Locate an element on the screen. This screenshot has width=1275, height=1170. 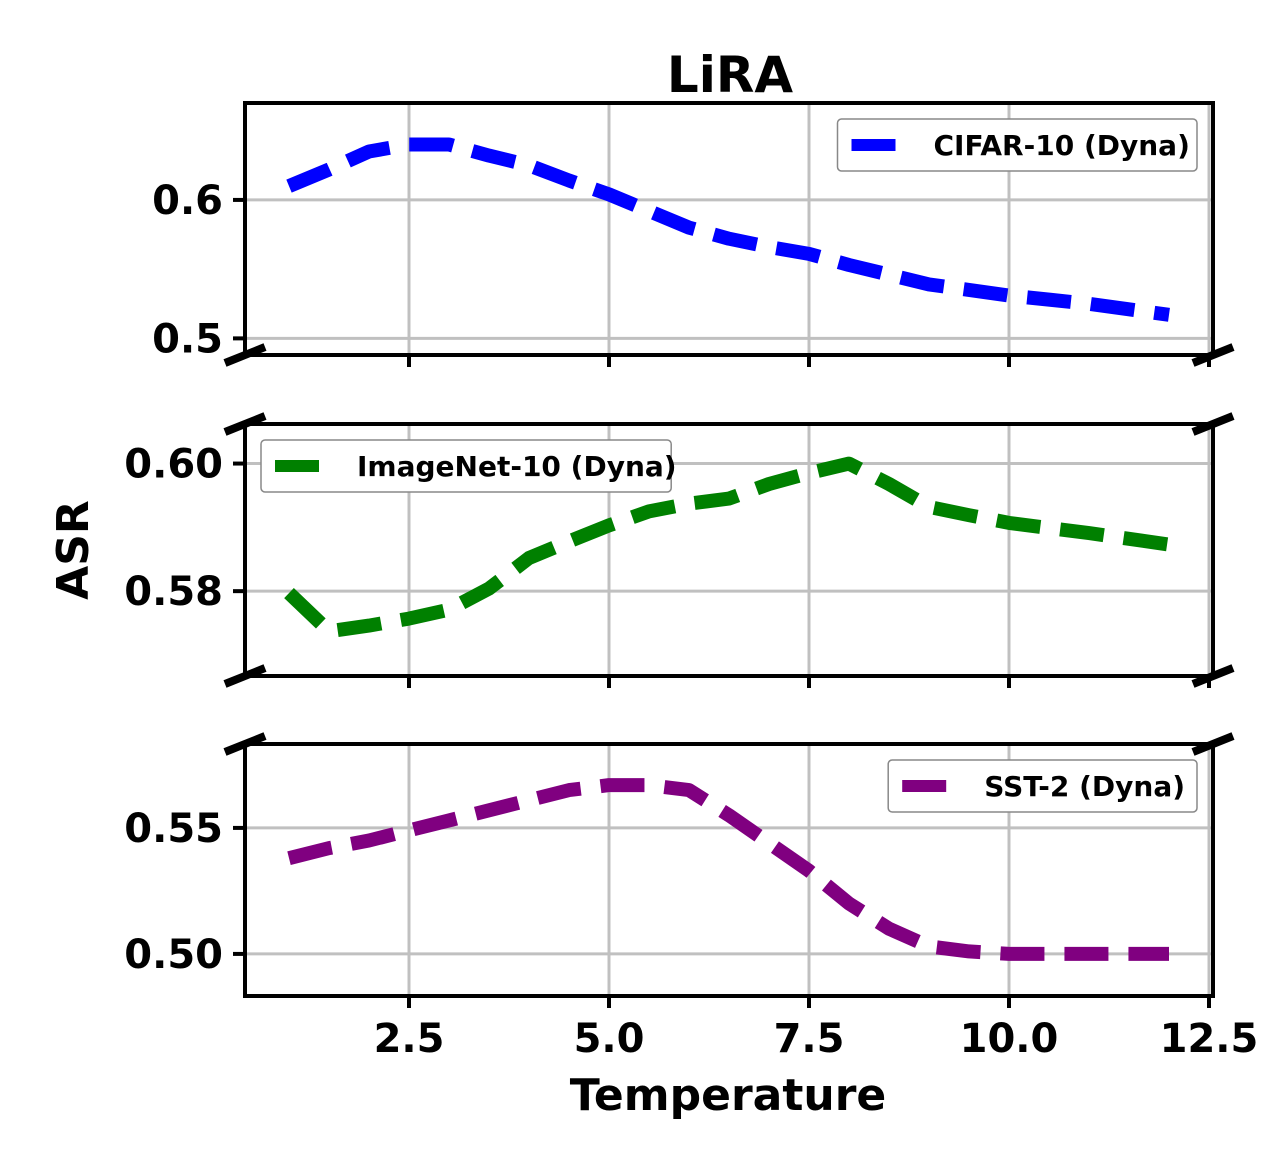
x-tick-label: 2.5 is located at coordinates (409, 1039).